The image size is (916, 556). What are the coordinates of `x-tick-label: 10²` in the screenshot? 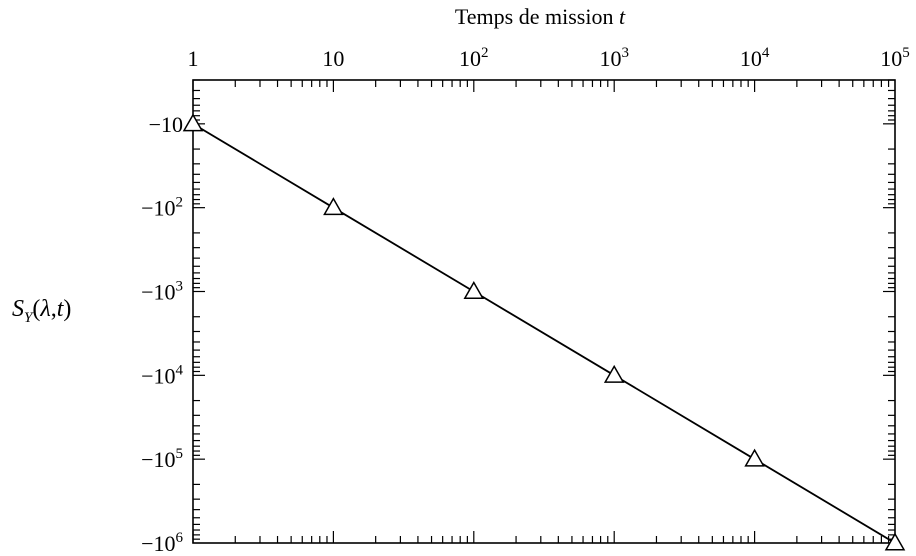 It's located at (474, 58).